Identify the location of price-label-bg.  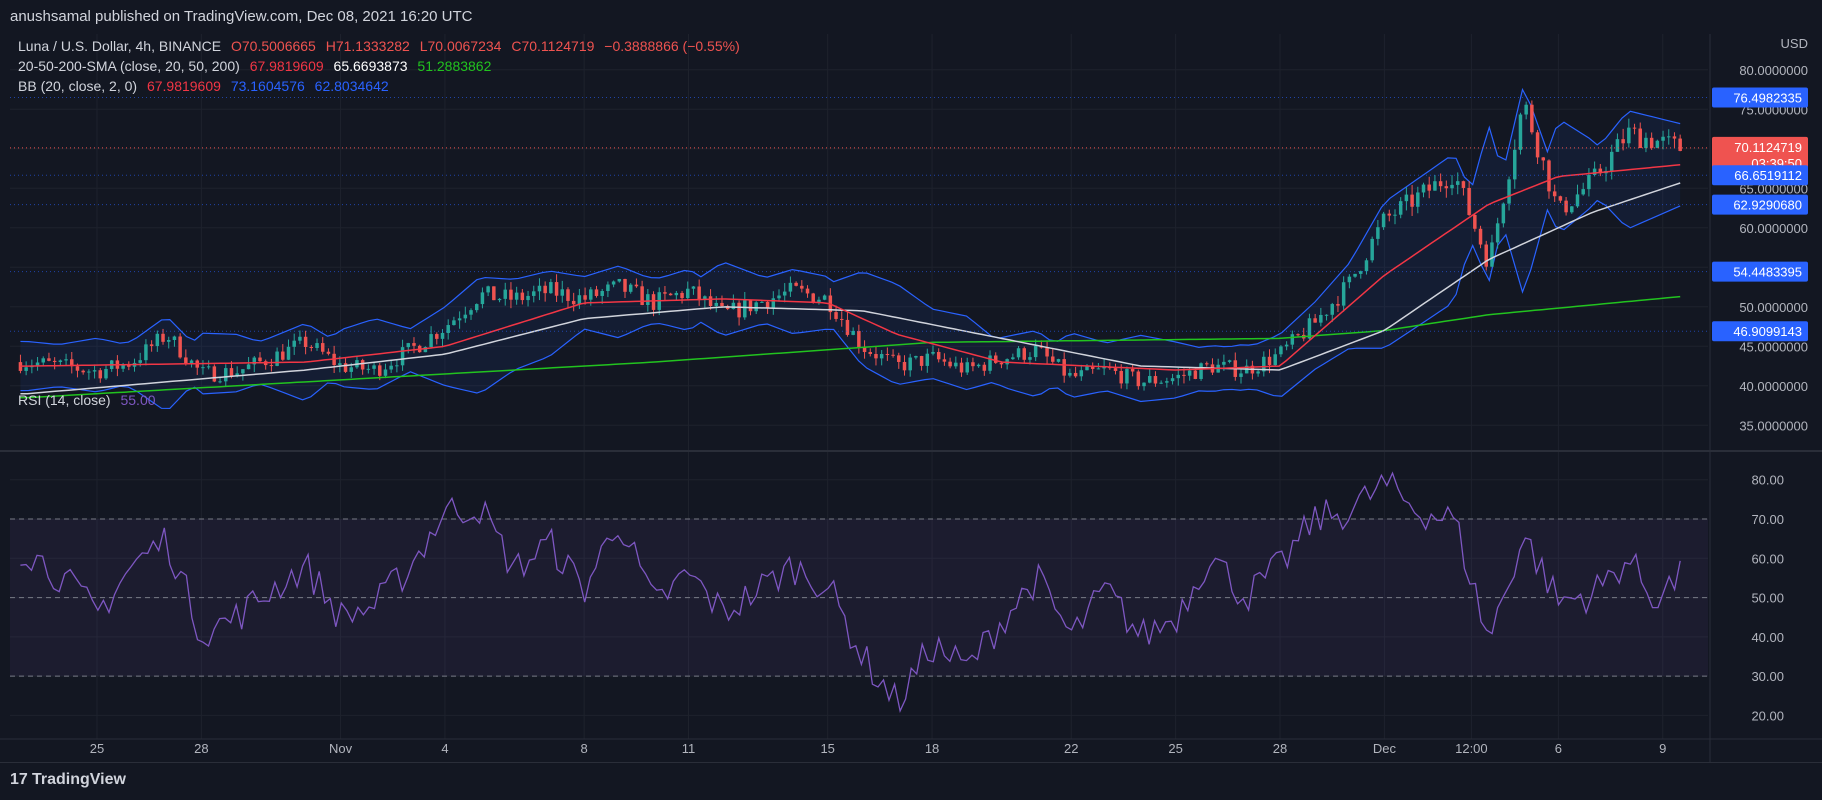
(1760, 271).